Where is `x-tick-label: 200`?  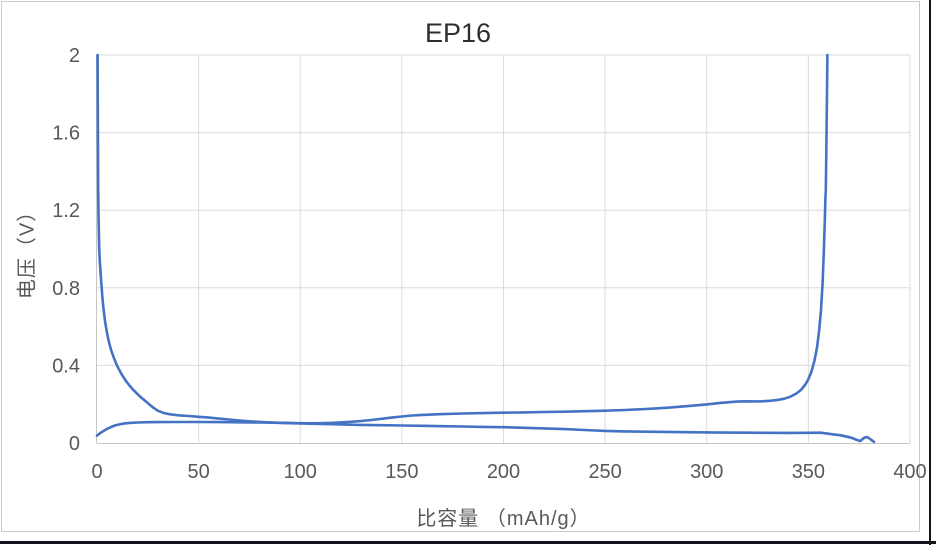 x-tick-label: 200 is located at coordinates (503, 472).